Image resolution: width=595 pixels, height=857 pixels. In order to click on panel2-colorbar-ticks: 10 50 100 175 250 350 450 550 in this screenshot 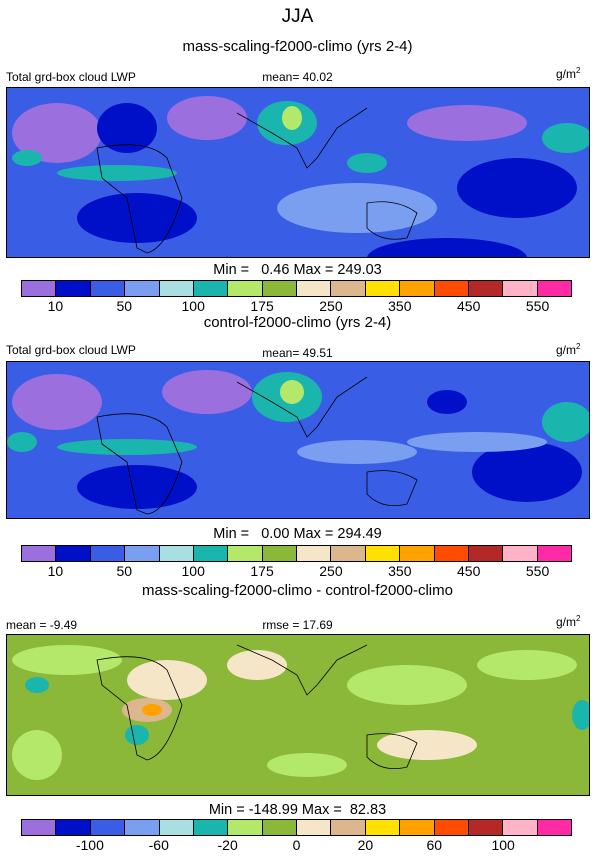, I will do `click(297, 572)`.